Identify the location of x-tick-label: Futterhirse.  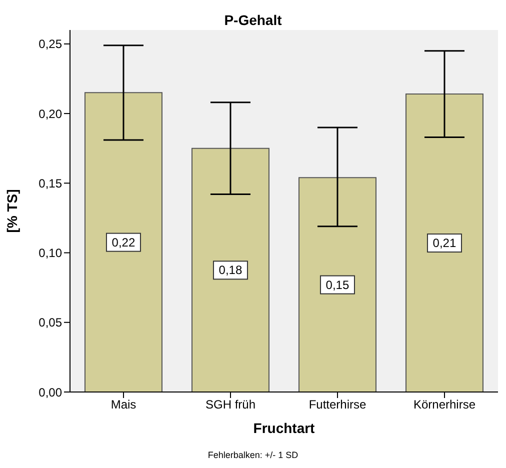
(337, 405).